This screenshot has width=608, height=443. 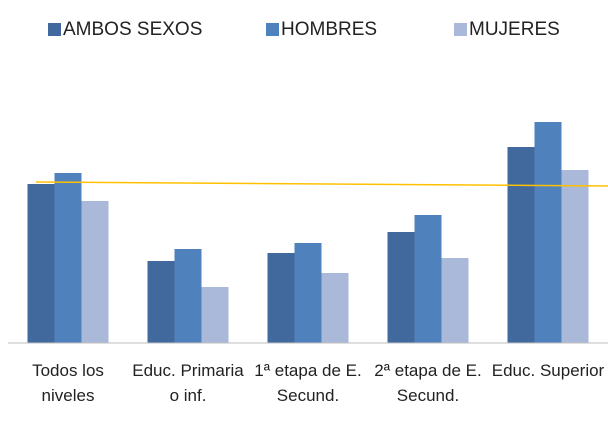 What do you see at coordinates (308, 383) in the screenshot?
I see `x-tick-label: 1ª etapa de E. Secund.` at bounding box center [308, 383].